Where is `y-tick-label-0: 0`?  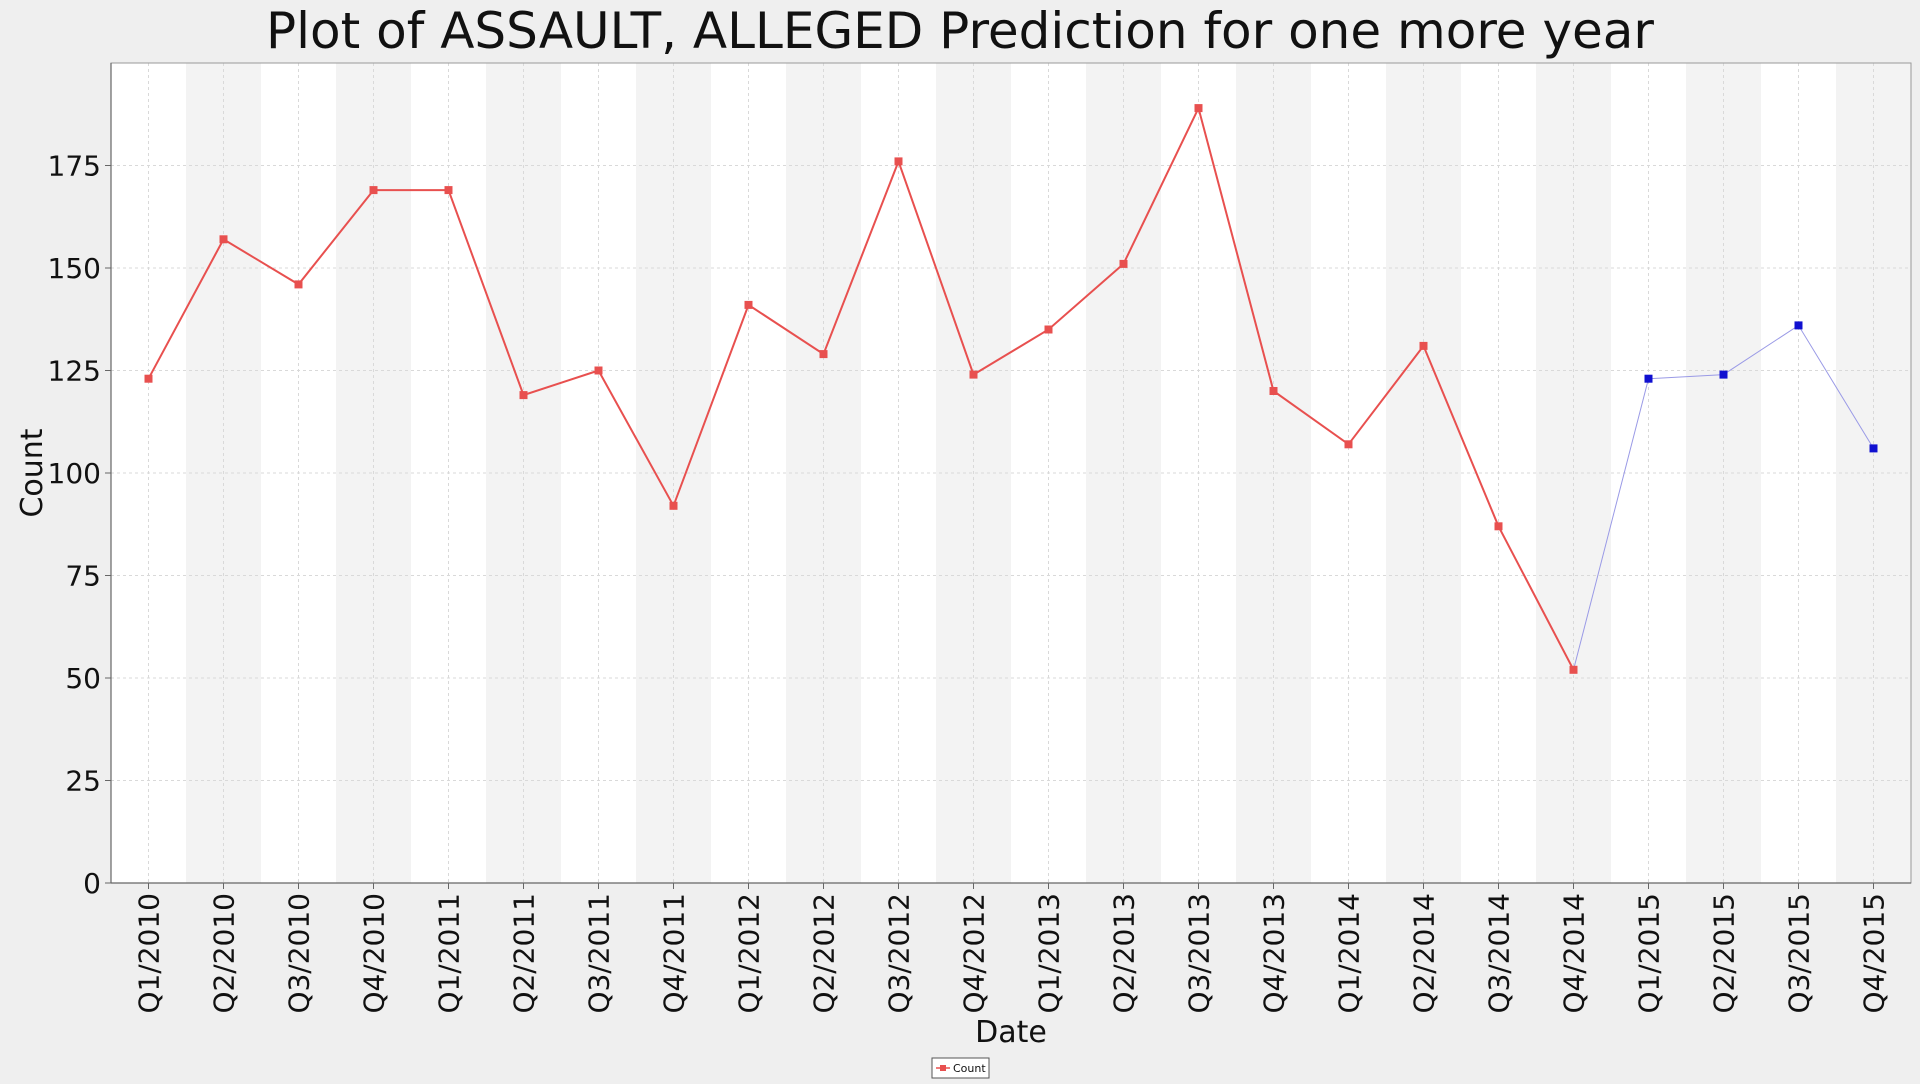
y-tick-label-0: 0 is located at coordinates (92, 883).